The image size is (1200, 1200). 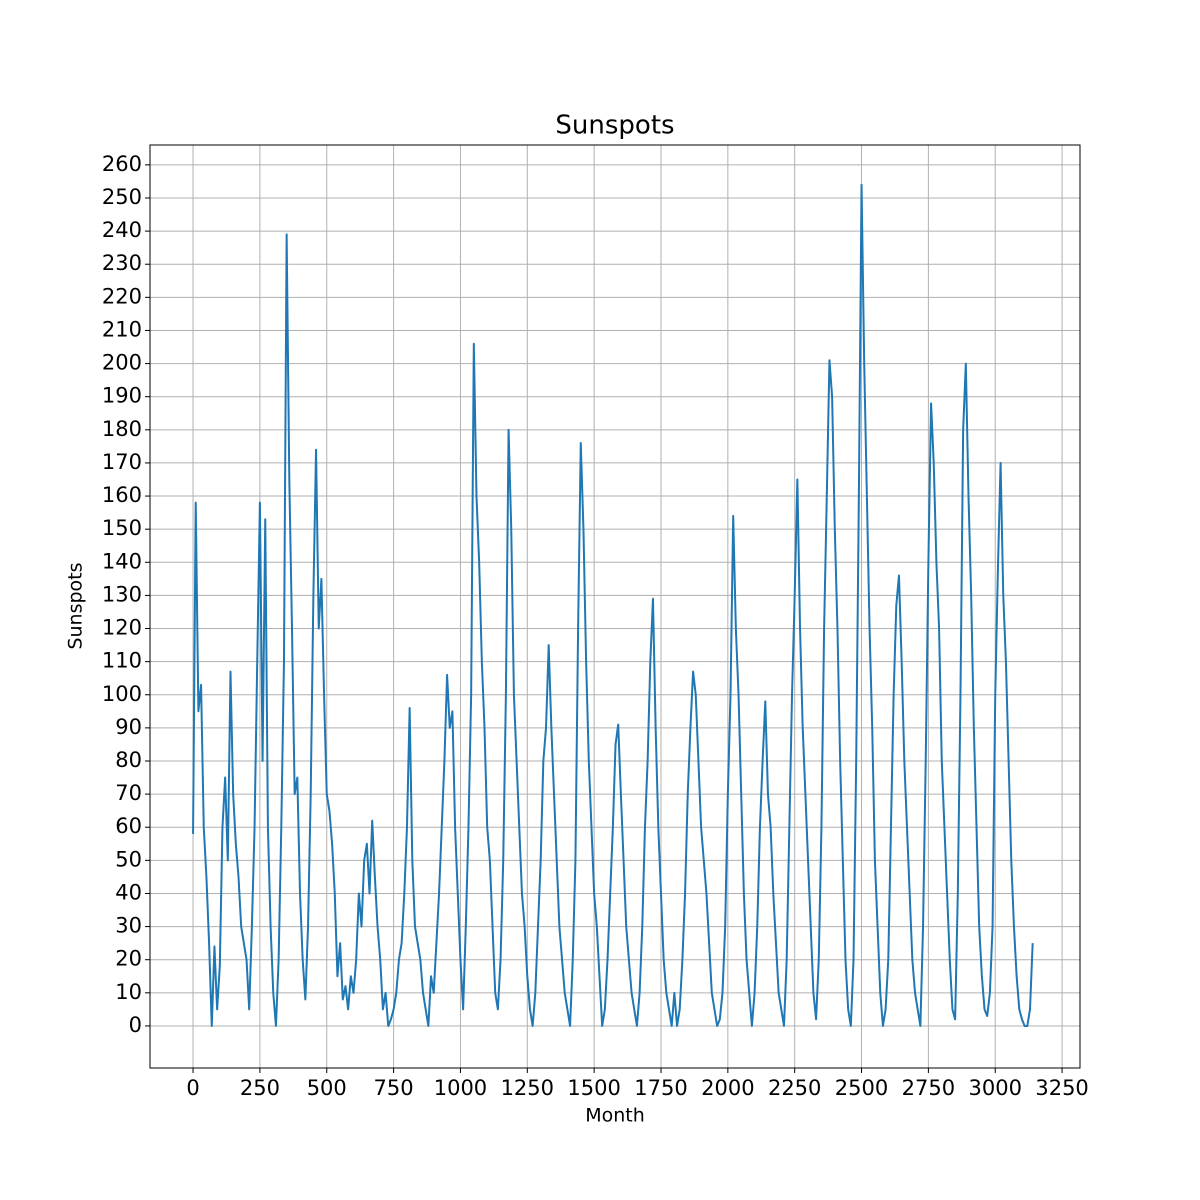 What do you see at coordinates (995, 1088) in the screenshot?
I see `x-tick-label: 3000` at bounding box center [995, 1088].